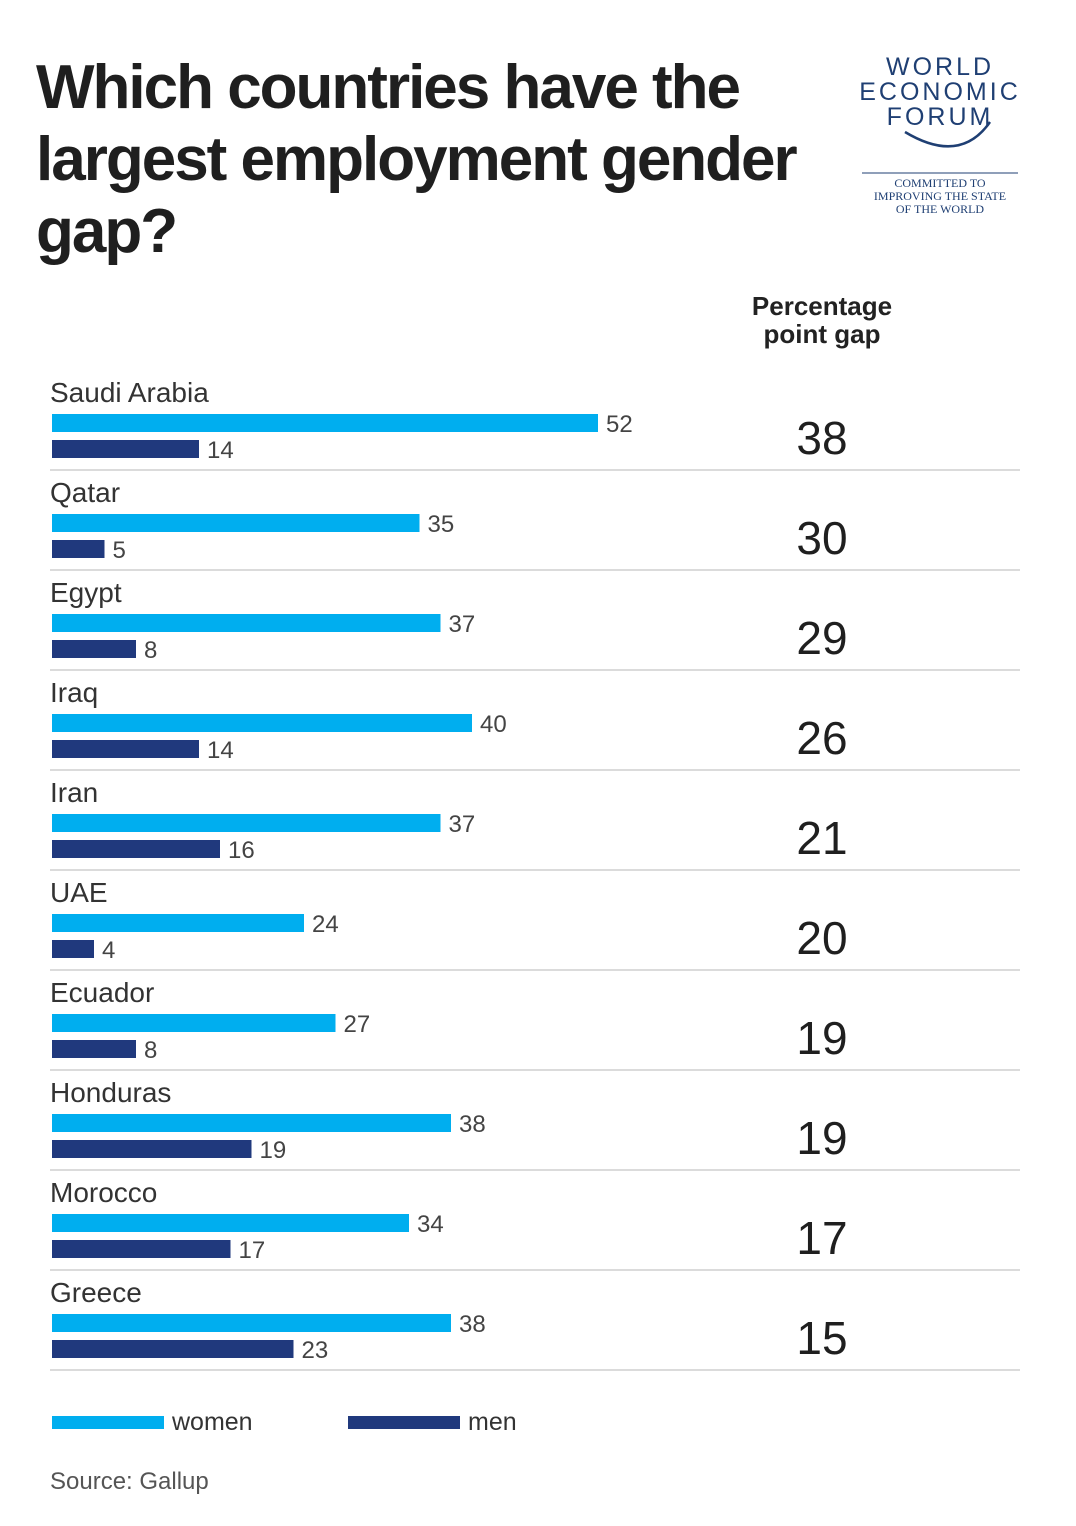 The image size is (1076, 1526). What do you see at coordinates (441, 524) in the screenshot?
I see `value-women-qatar: 35` at bounding box center [441, 524].